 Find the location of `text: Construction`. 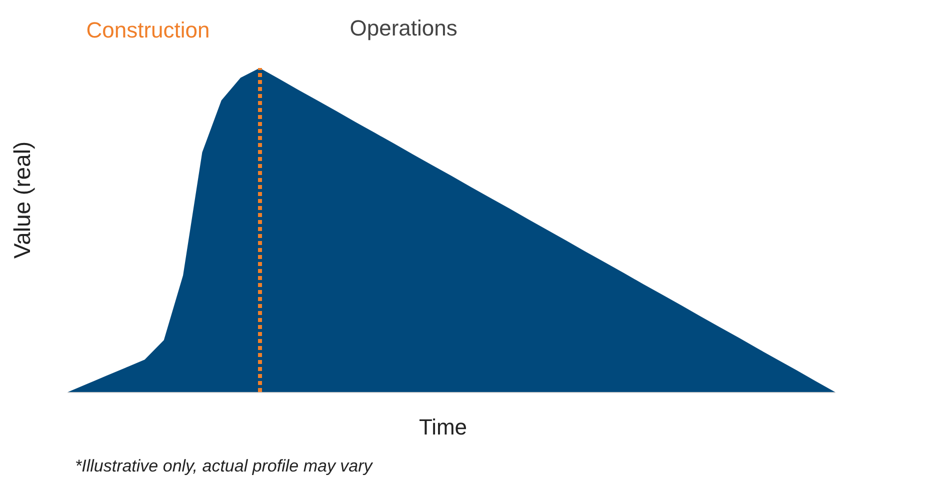

text: Construction is located at coordinates (148, 30).